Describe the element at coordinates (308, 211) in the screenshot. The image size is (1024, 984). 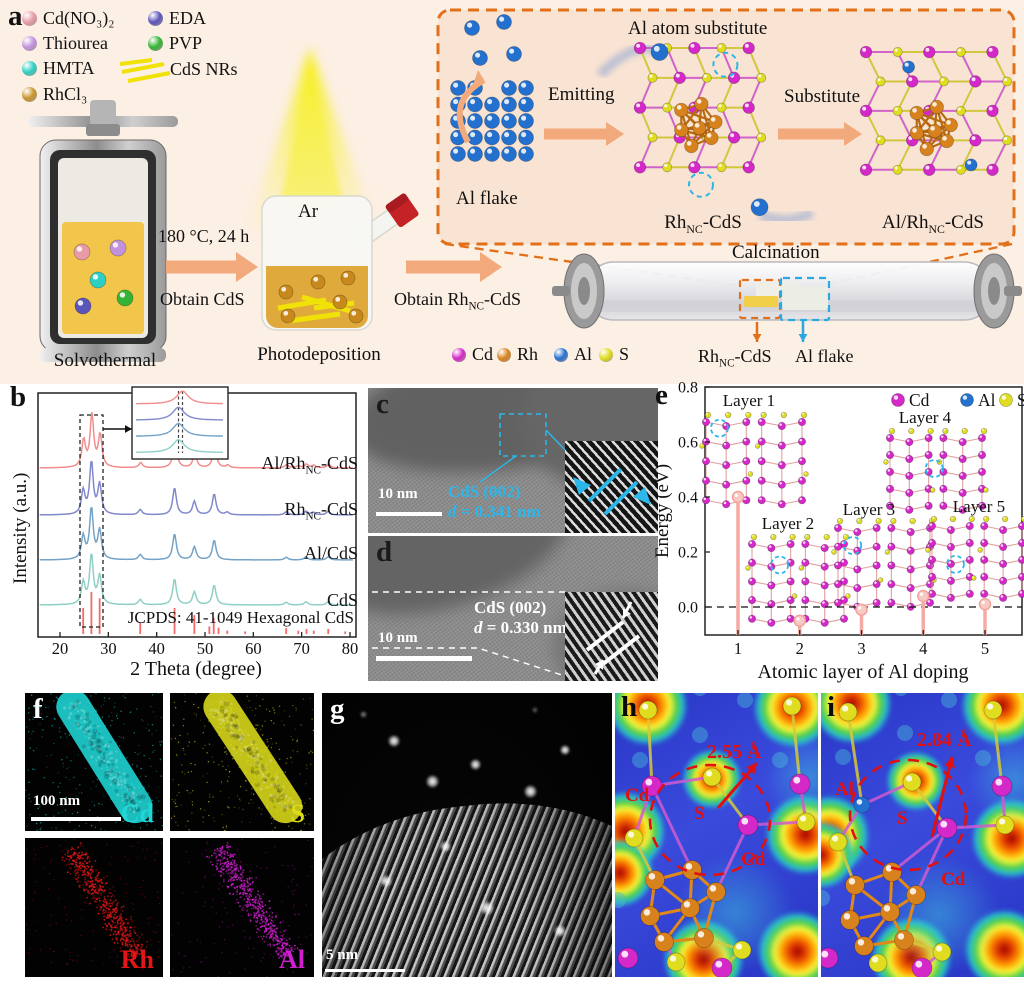
I see `ar-label: Ar` at that location.